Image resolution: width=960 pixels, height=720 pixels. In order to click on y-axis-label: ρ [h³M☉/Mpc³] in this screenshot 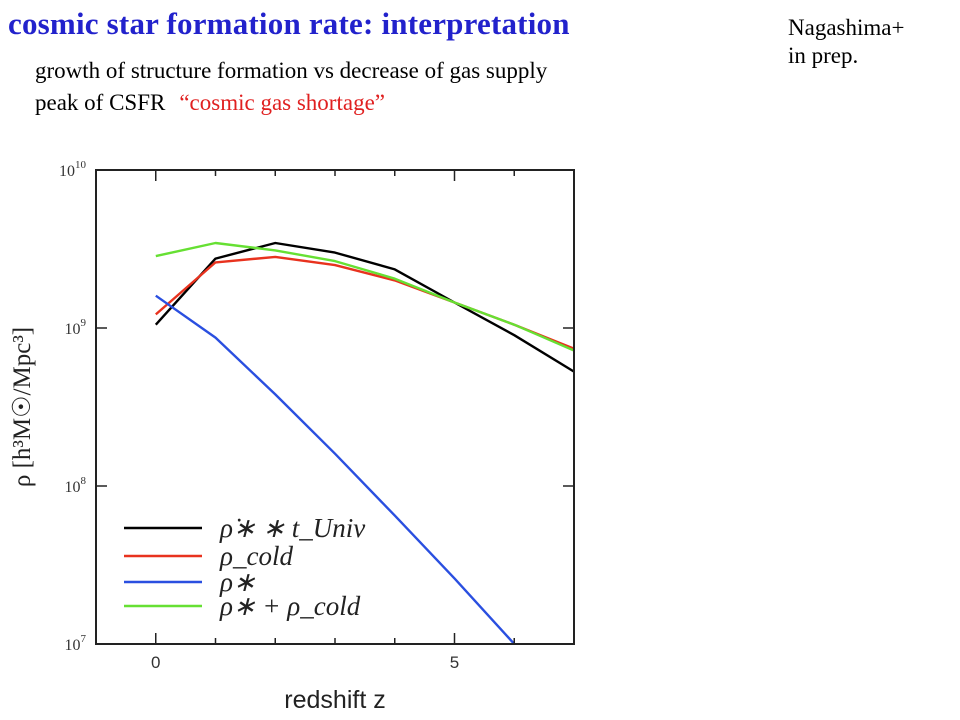, I will do `click(22, 407)`.